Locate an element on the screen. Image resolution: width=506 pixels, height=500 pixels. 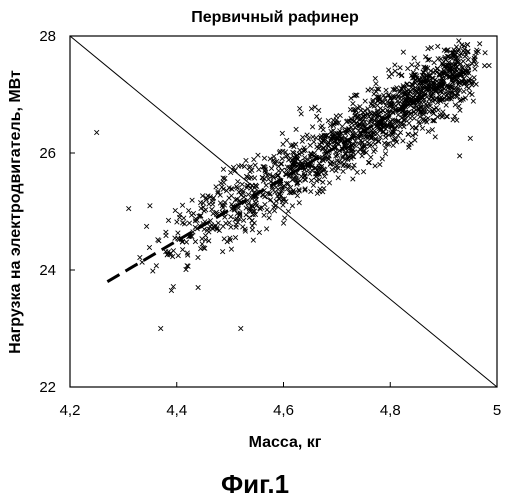
chart-title: Первичный рафинер is located at coordinates (275, 17).